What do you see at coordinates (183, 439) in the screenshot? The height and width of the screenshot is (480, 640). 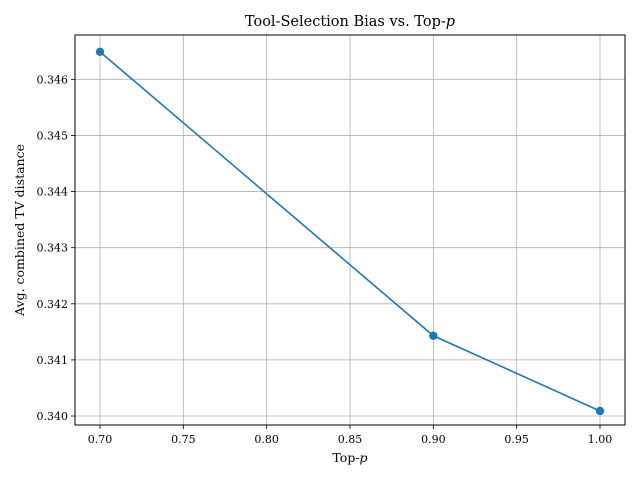 I see `x-tick-label: 0.75` at bounding box center [183, 439].